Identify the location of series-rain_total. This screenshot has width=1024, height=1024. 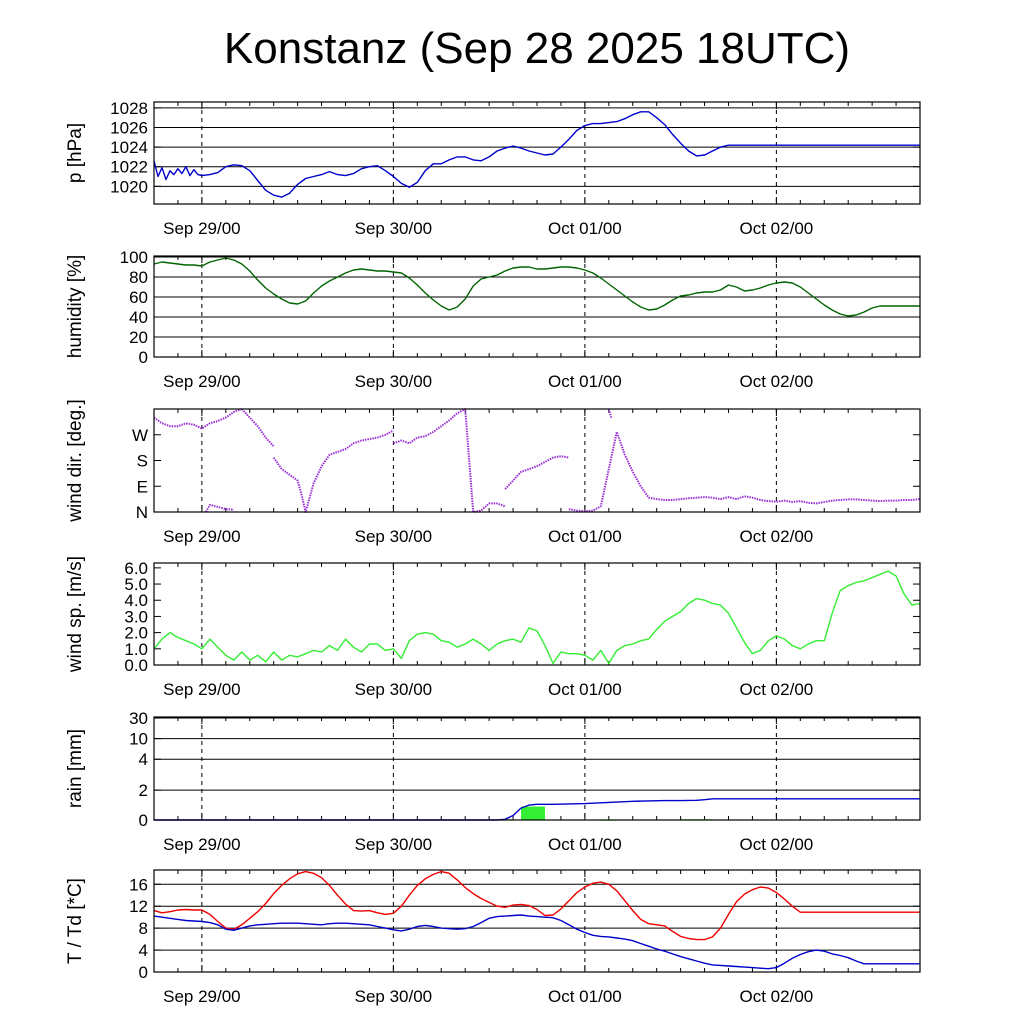
(537, 809).